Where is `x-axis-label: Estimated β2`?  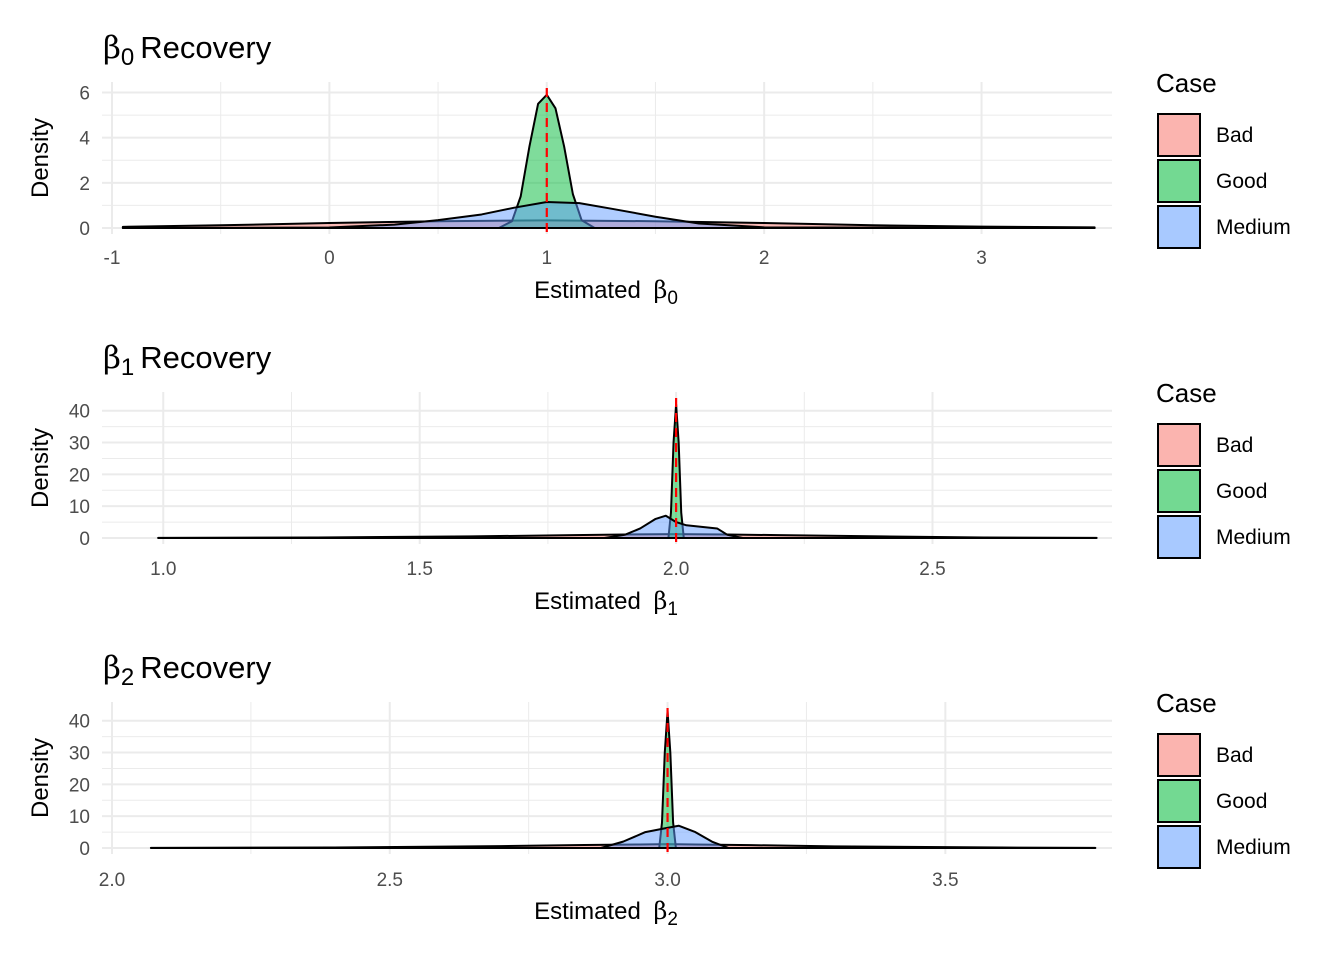
x-axis-label: Estimated β2 is located at coordinates (606, 913).